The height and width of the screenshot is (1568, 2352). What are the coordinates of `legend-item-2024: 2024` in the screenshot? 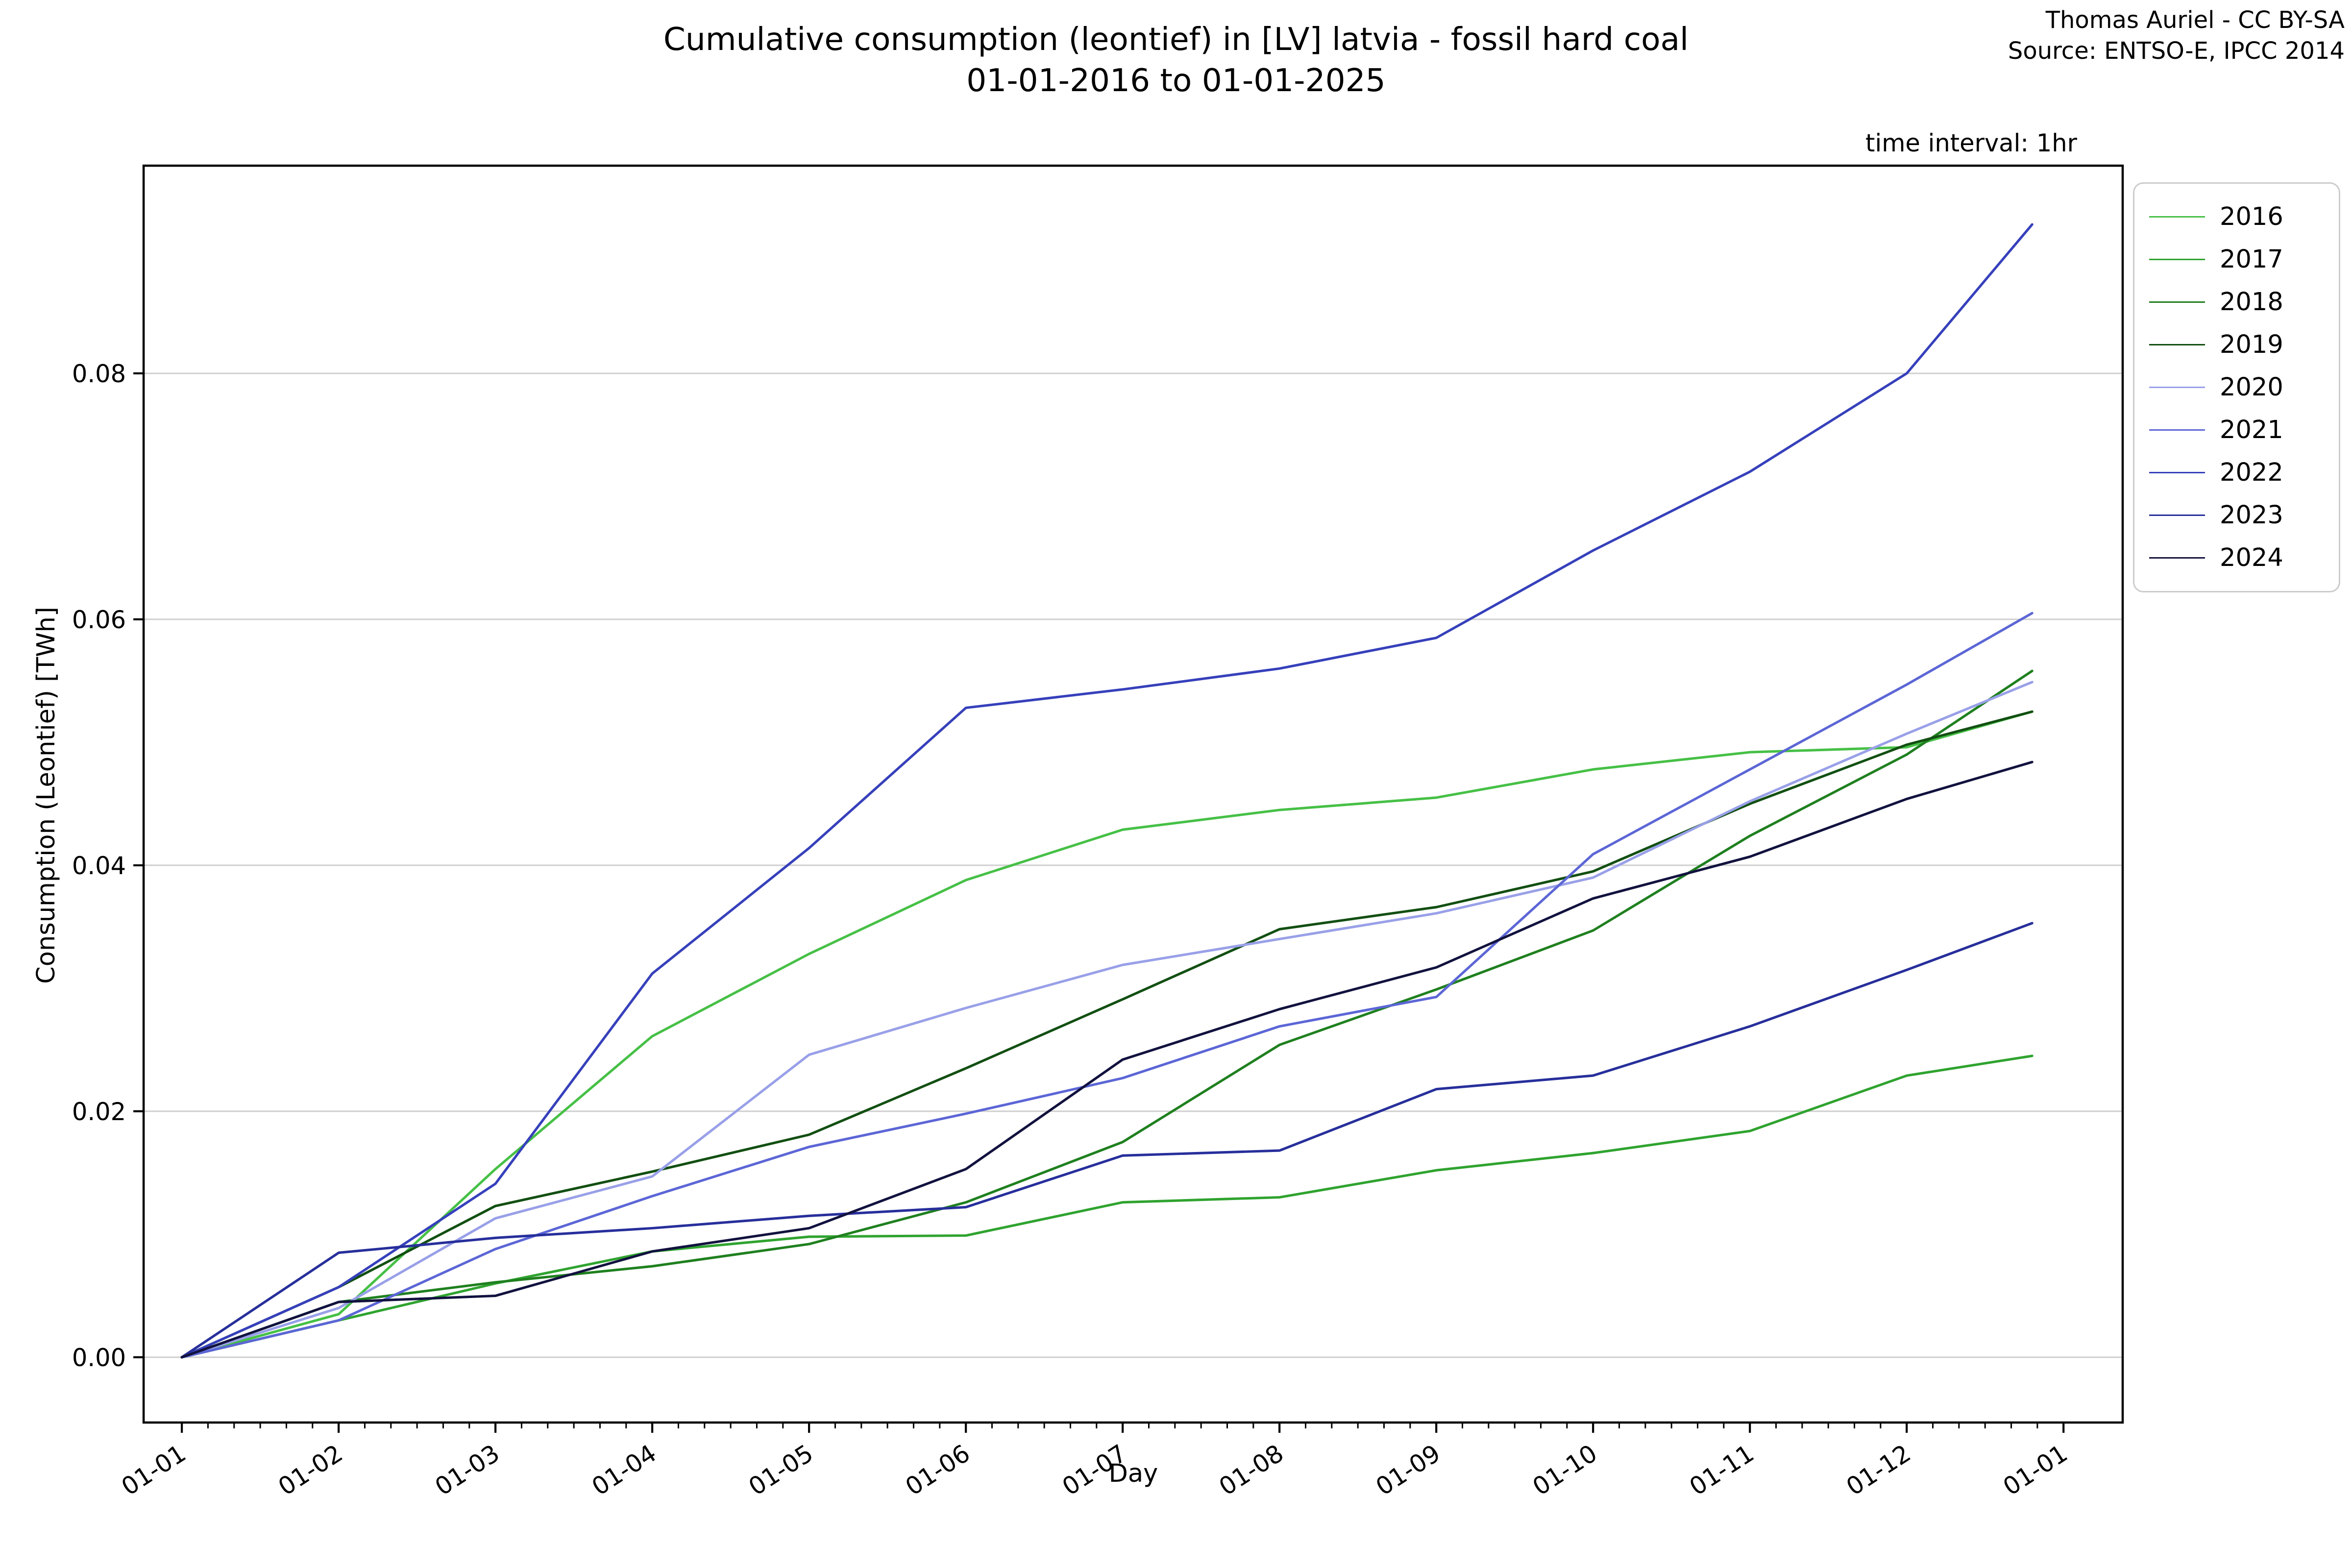 It's located at (2236, 558).